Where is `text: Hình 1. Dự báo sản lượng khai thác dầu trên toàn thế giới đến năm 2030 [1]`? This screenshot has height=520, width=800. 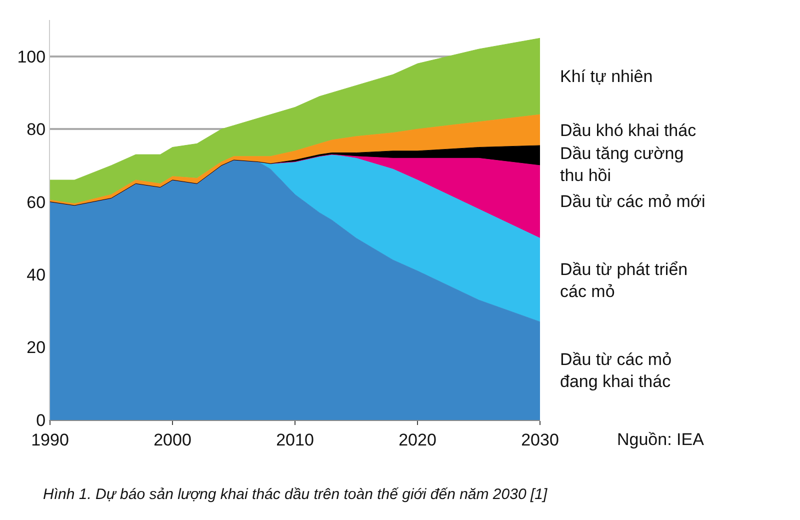
text: Hình 1. Dự báo sản lượng khai thác dầu trên toàn thế giới đến năm 2030 [1] is located at coordinates (295, 494).